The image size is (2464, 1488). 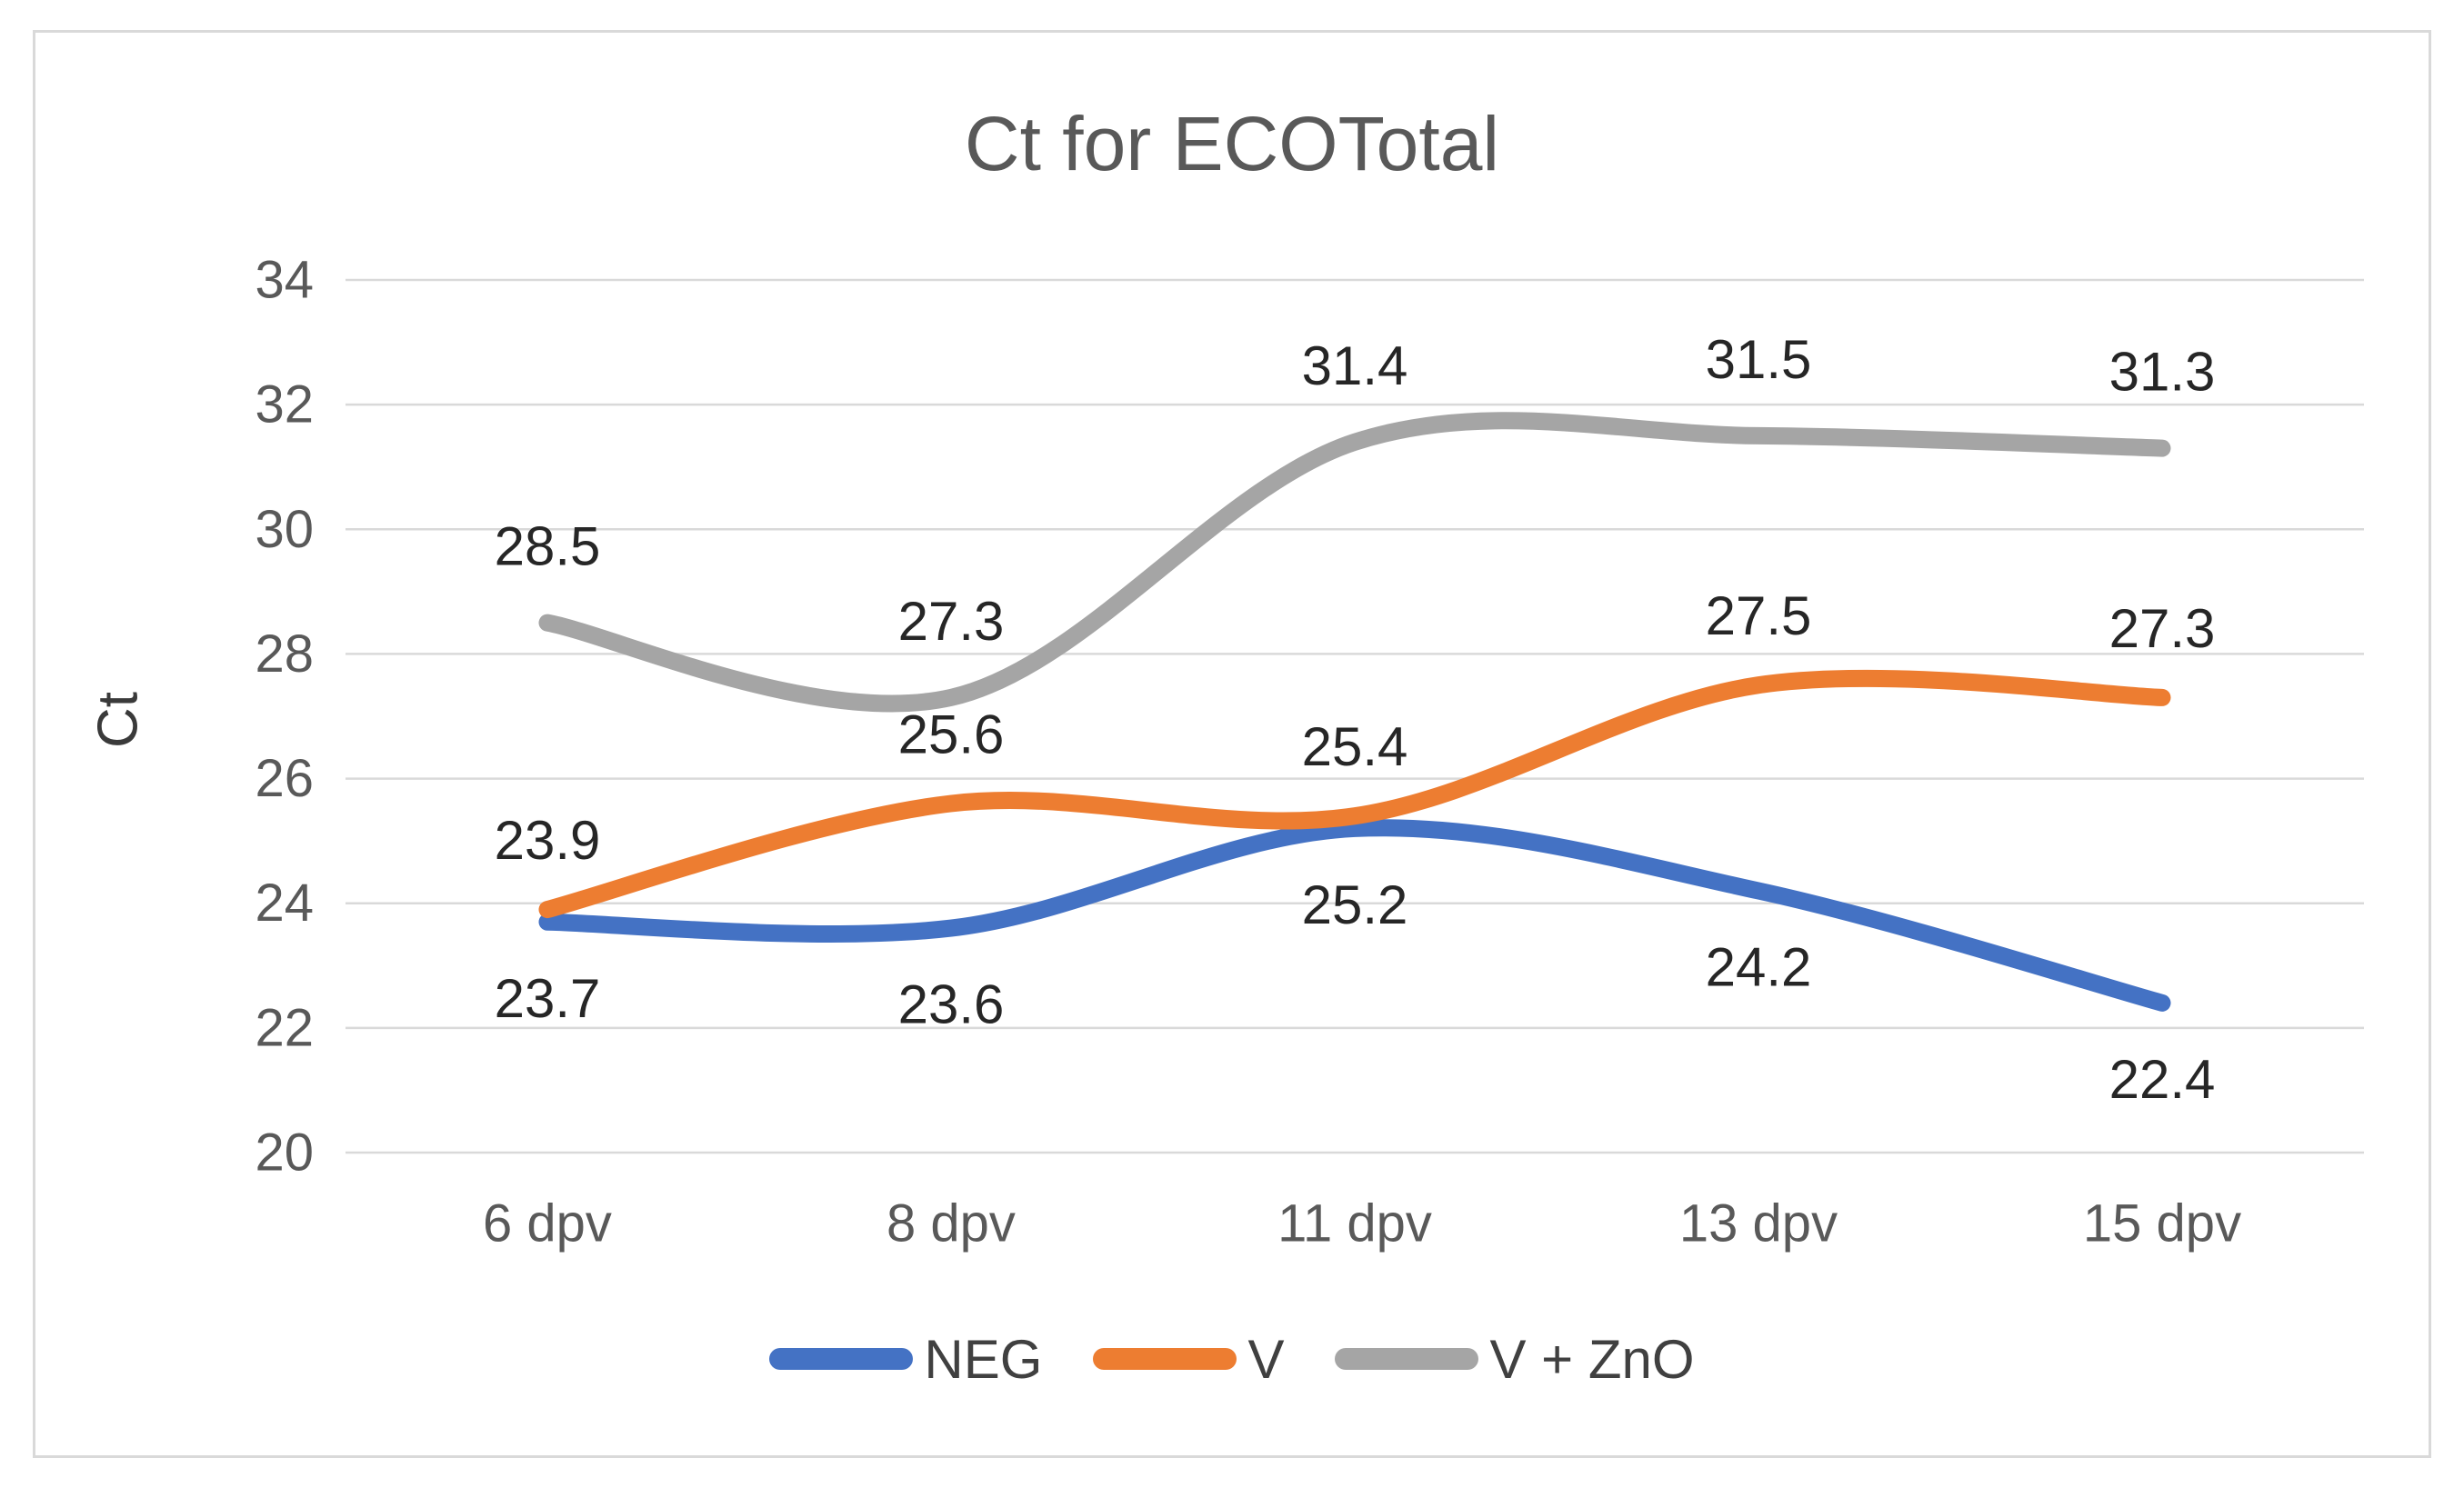 I want to click on data-label: 31.5, so click(x=1759, y=359).